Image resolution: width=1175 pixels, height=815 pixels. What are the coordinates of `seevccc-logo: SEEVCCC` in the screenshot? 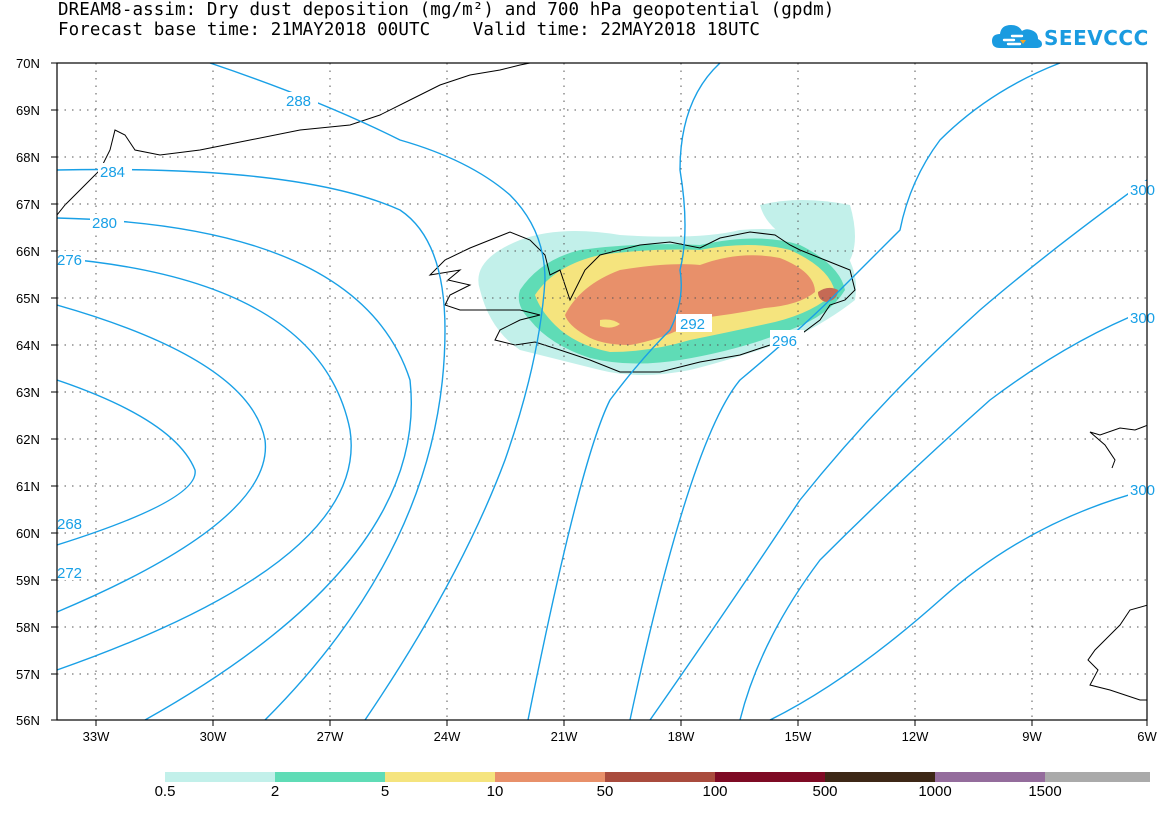 It's located at (1069, 38).